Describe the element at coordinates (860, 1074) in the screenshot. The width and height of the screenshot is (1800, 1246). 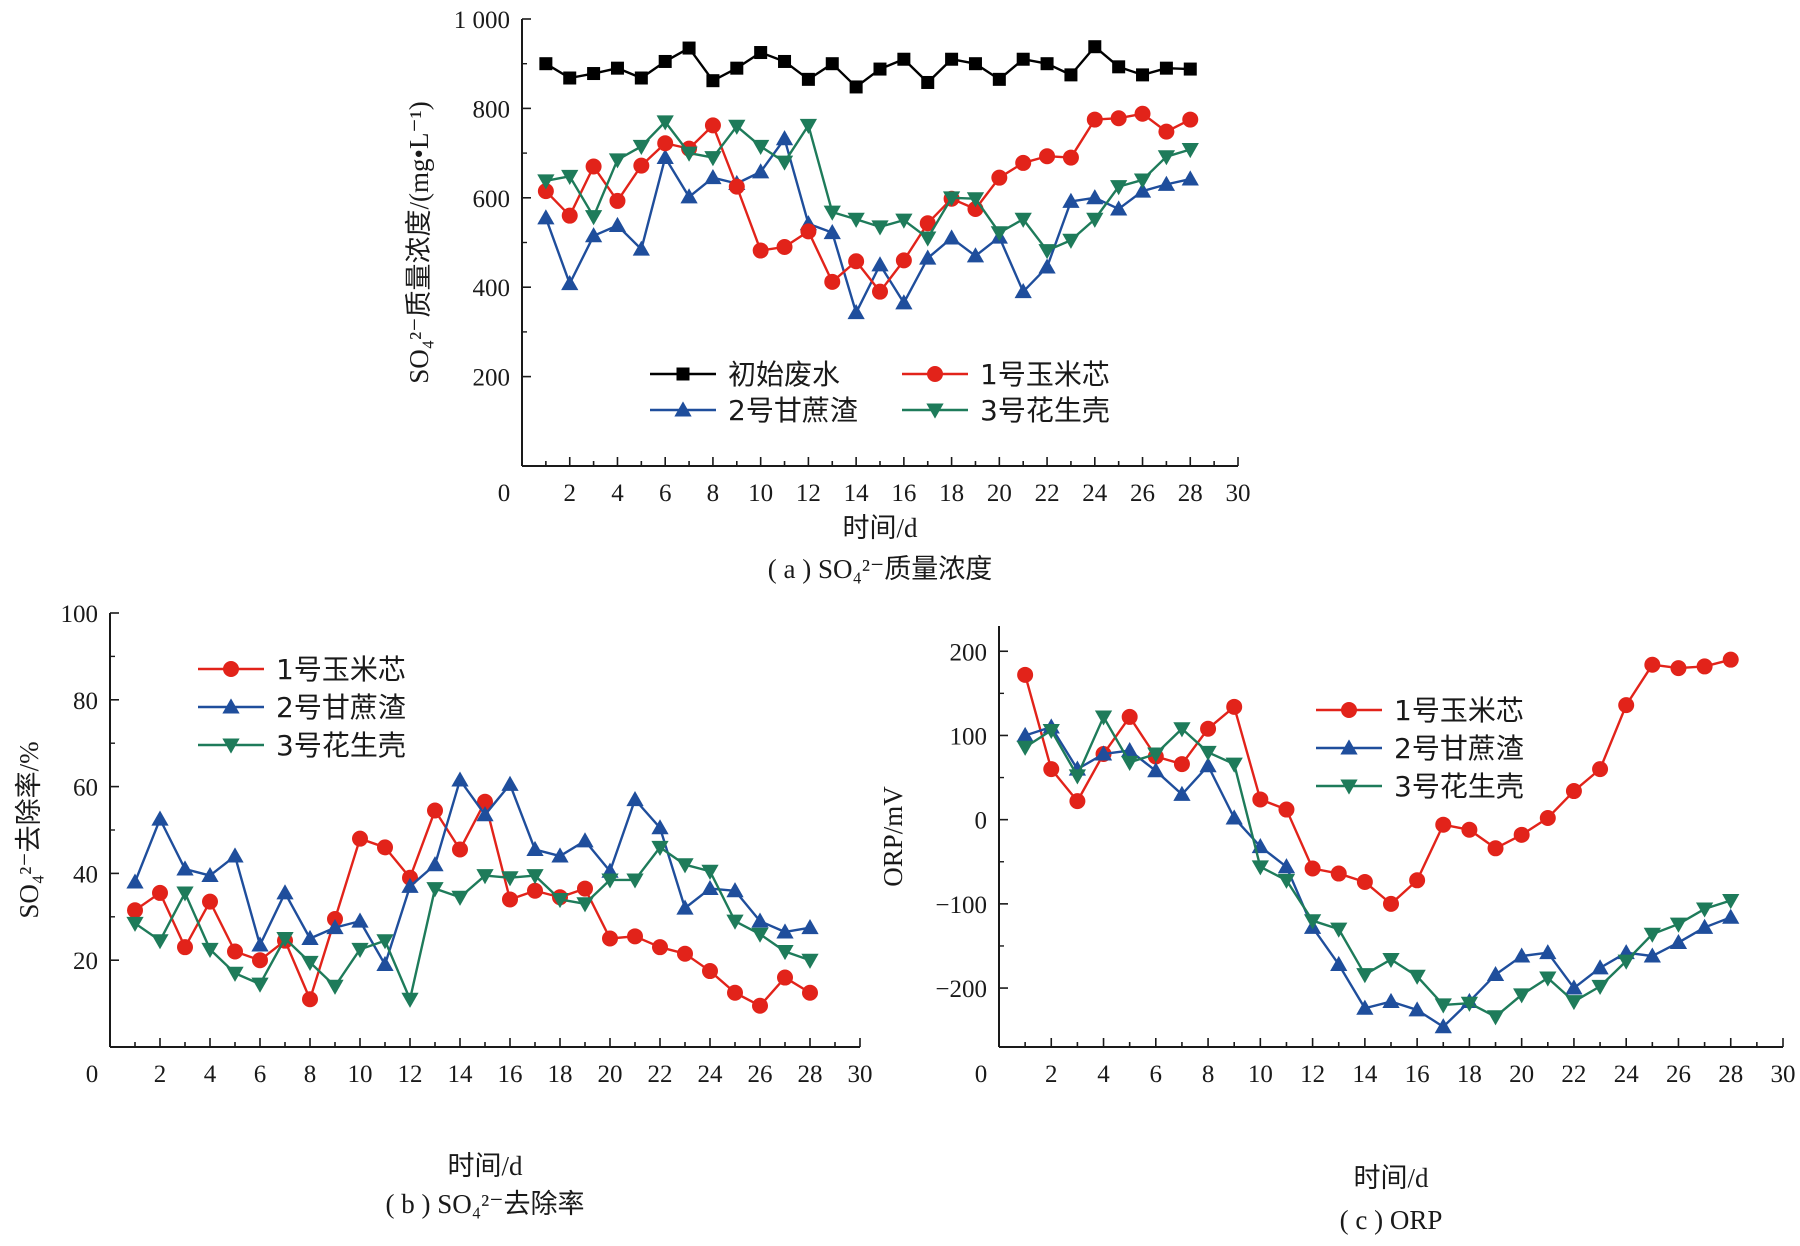
I see `x-tick-label: 30` at that location.